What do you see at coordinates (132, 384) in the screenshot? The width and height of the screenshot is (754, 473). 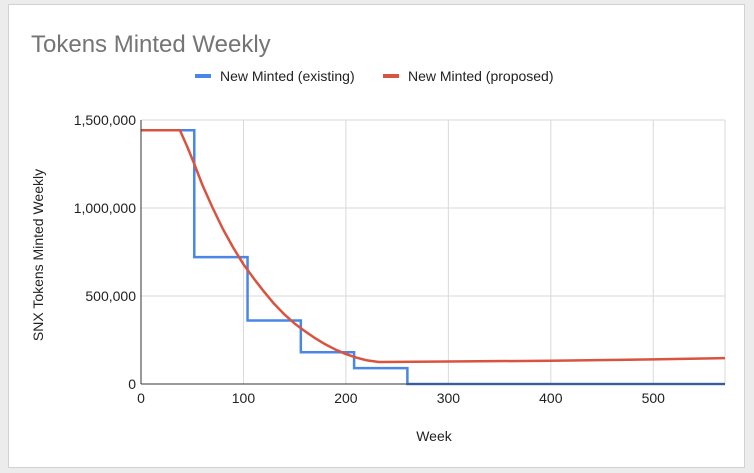 I see `y-tick-label: 0` at bounding box center [132, 384].